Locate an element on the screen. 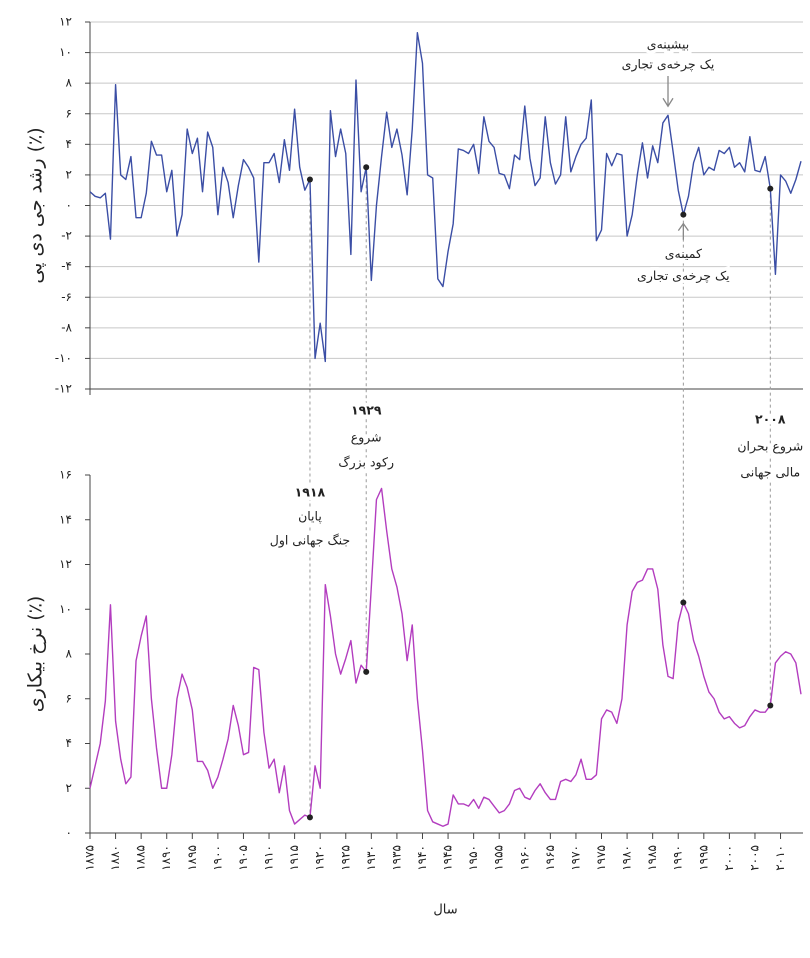 The height and width of the screenshot is (958, 810). x-tick-label: ۱۸۸۵ is located at coordinates (141, 858).